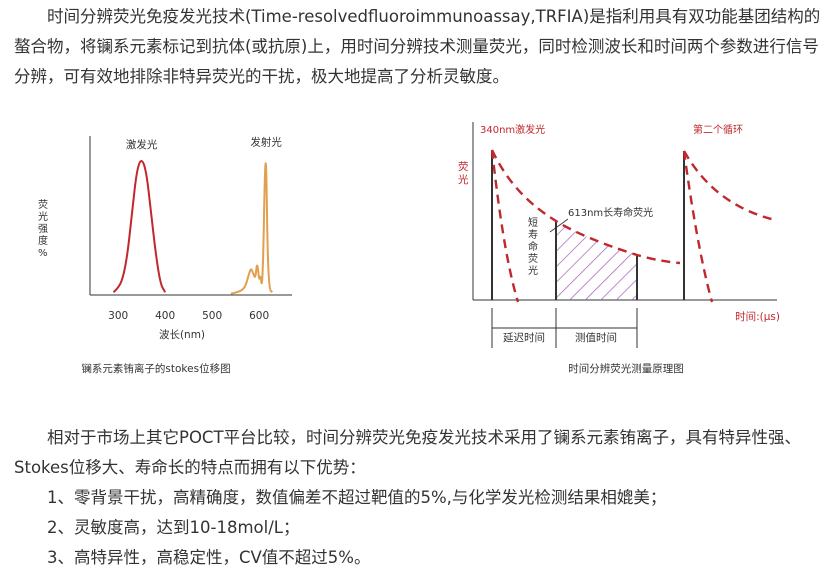 Image resolution: width=833 pixels, height=573 pixels. What do you see at coordinates (139, 227) in the screenshot?
I see `series-line-excitation` at bounding box center [139, 227].